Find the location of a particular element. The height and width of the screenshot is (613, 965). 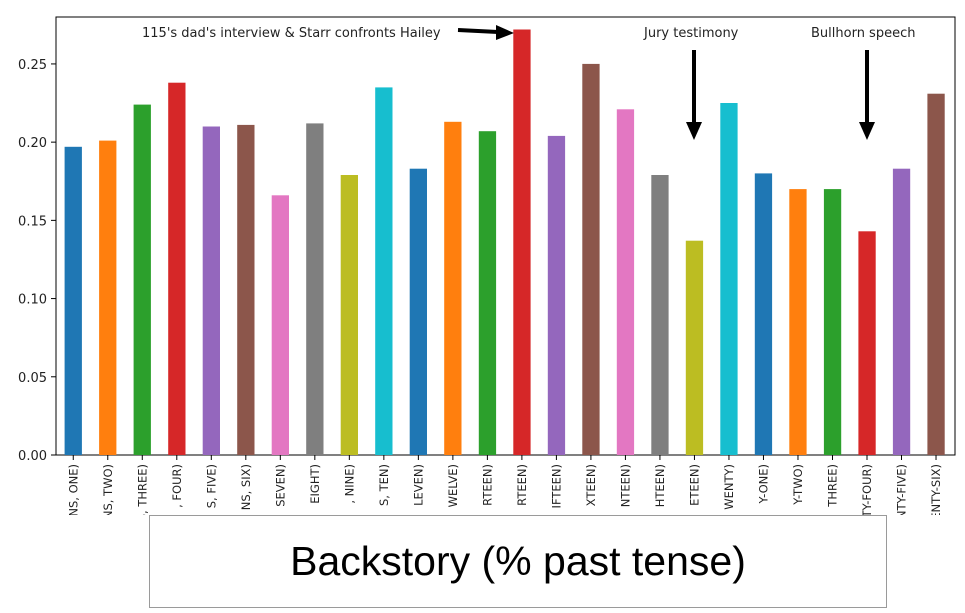

x-tick-label: EIGHT) is located at coordinates (315, 484).